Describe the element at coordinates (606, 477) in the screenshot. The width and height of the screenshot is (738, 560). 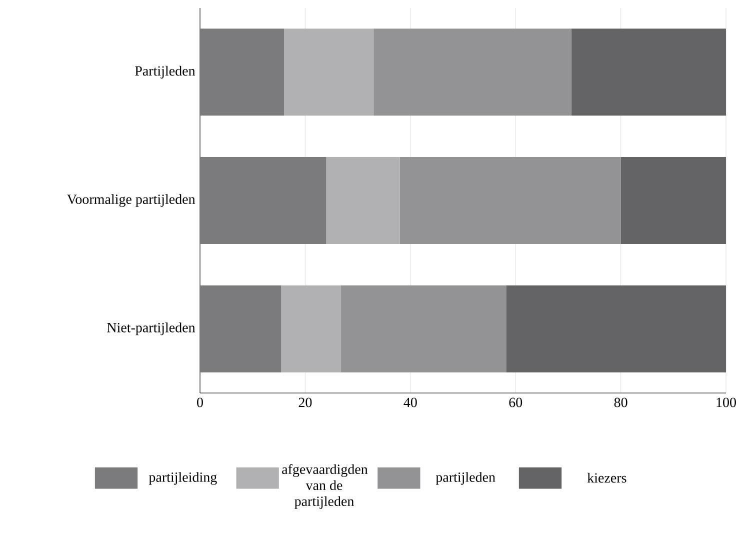
I see `legend-label: kiezers` at that location.